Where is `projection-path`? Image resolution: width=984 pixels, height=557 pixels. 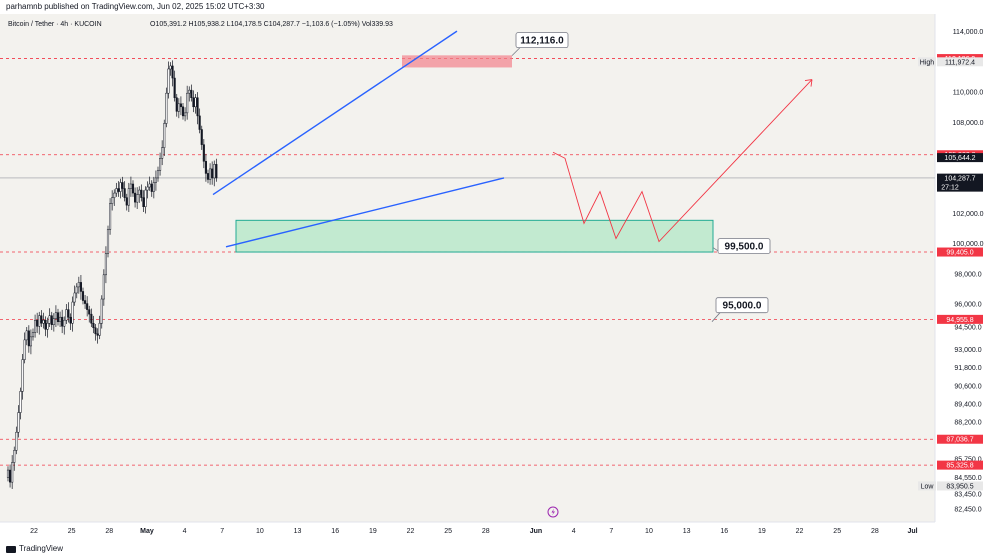
projection-path is located at coordinates (682, 161).